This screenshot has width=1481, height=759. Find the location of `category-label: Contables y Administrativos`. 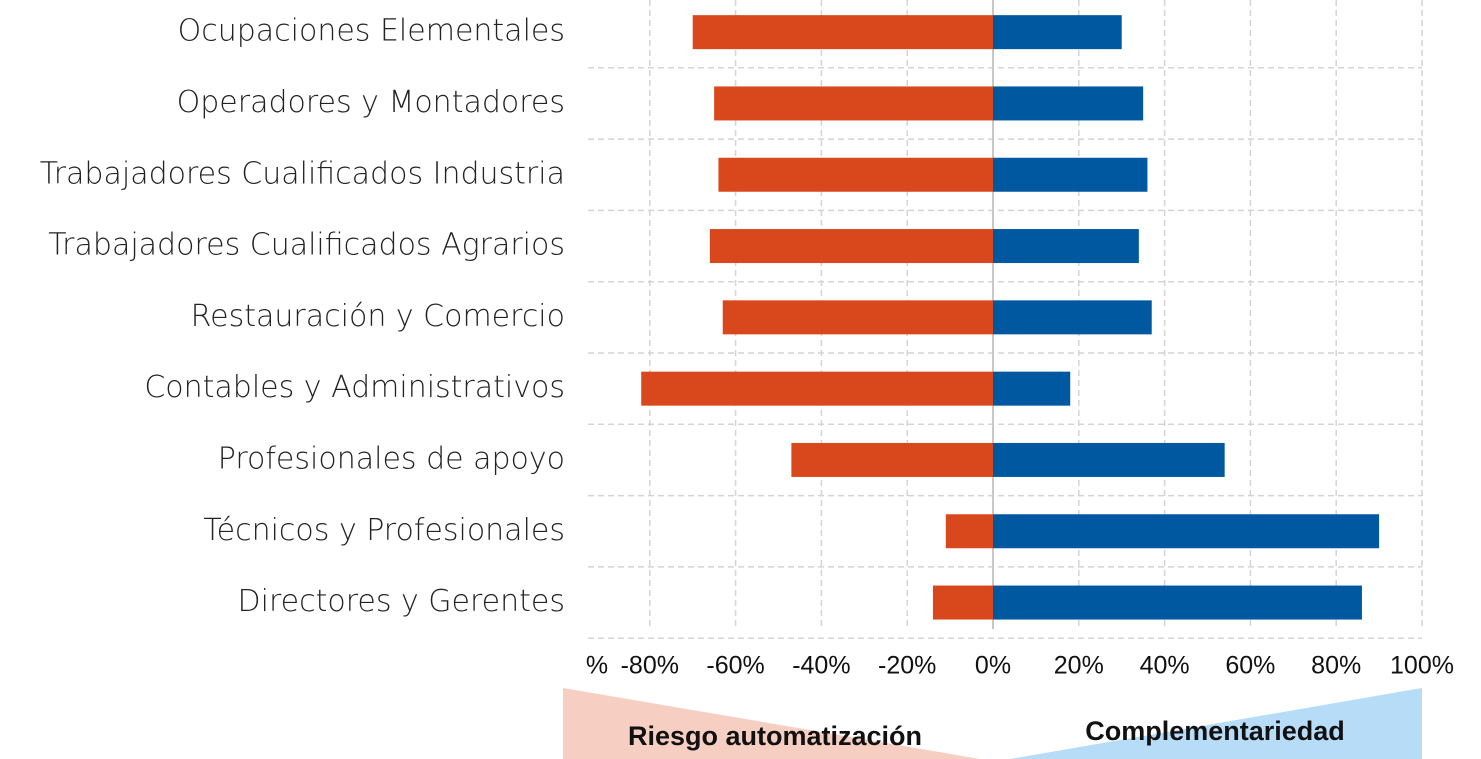

category-label: Contables y Administrativos is located at coordinates (354, 387).